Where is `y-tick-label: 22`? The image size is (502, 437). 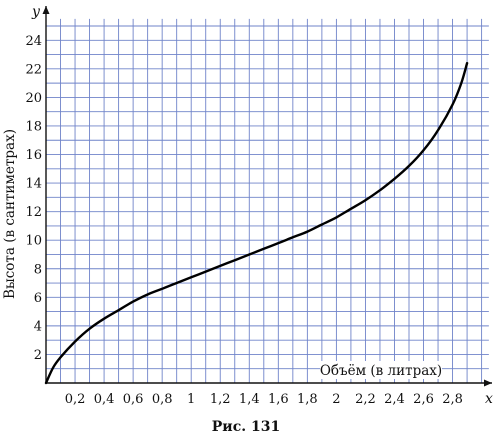 y-tick-label: 22 is located at coordinates (33, 69).